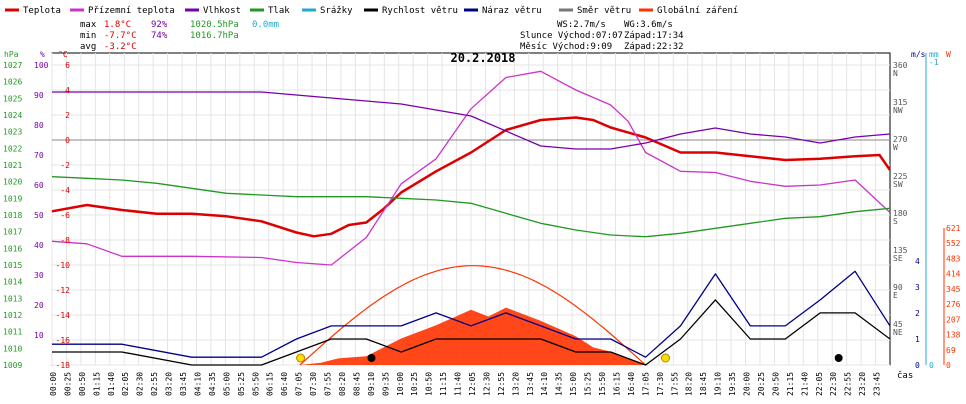  What do you see at coordinates (39, 125) in the screenshot?
I see `tick-pct-2: 80` at bounding box center [39, 125].